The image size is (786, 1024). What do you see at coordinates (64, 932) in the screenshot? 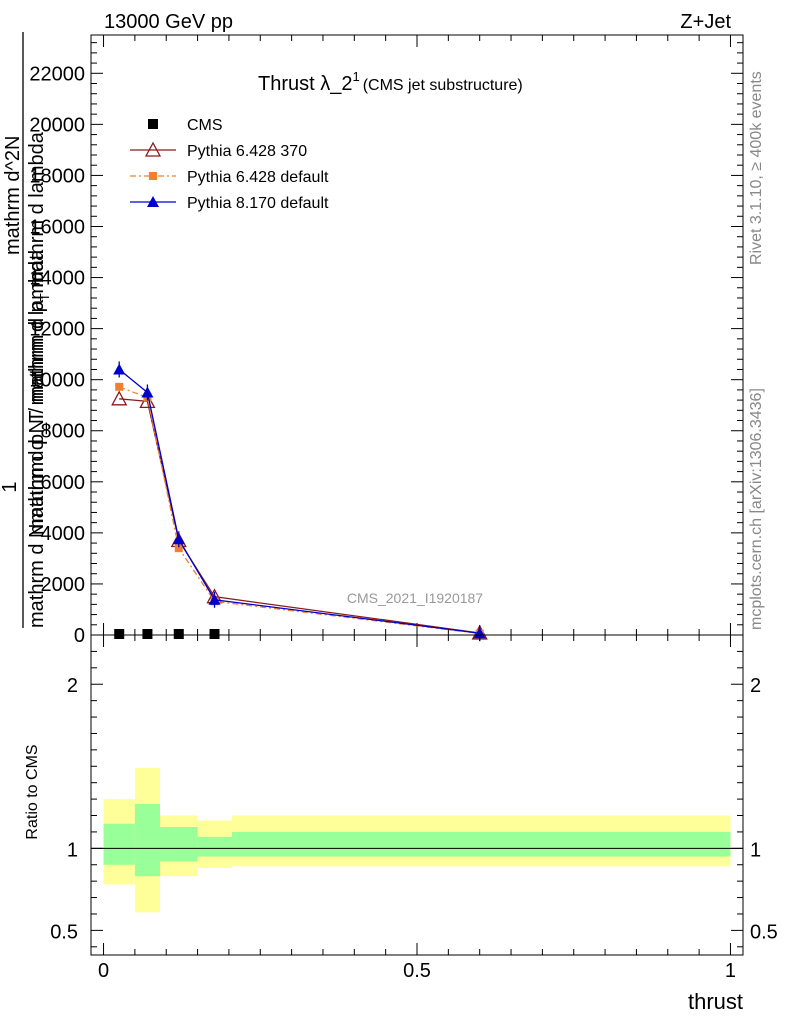
I see `ratio-y-tick-label-left: 0.5` at bounding box center [64, 932].